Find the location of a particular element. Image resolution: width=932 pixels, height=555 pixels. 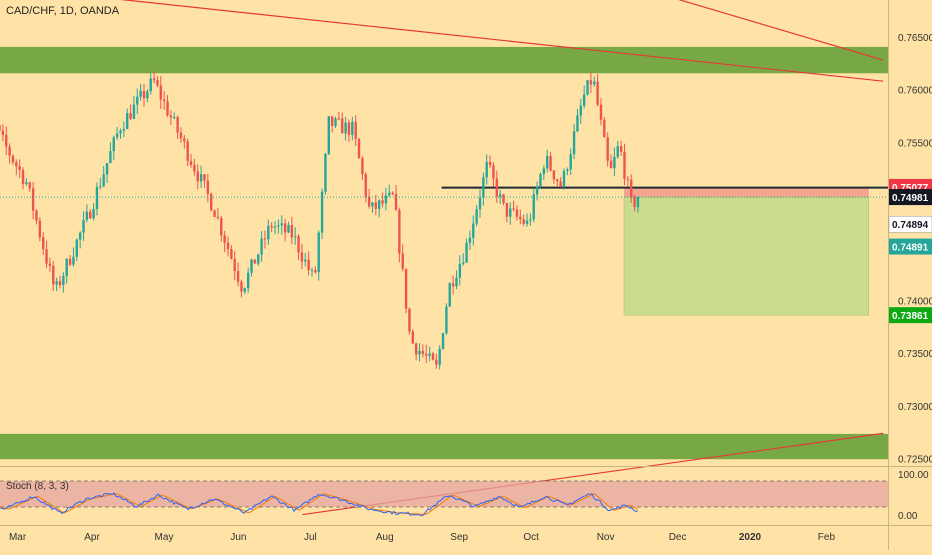

price-tick-label: 0.76500 is located at coordinates (915, 38).